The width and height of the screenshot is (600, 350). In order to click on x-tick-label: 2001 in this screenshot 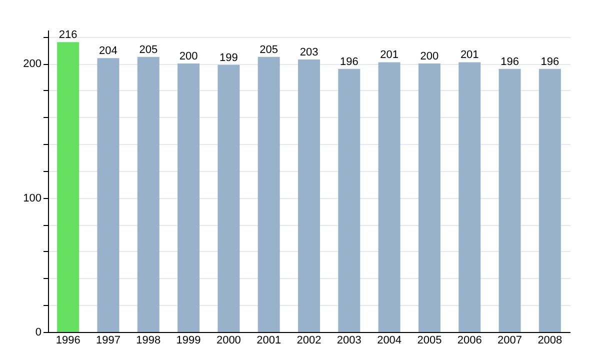, I will do `click(269, 340)`.